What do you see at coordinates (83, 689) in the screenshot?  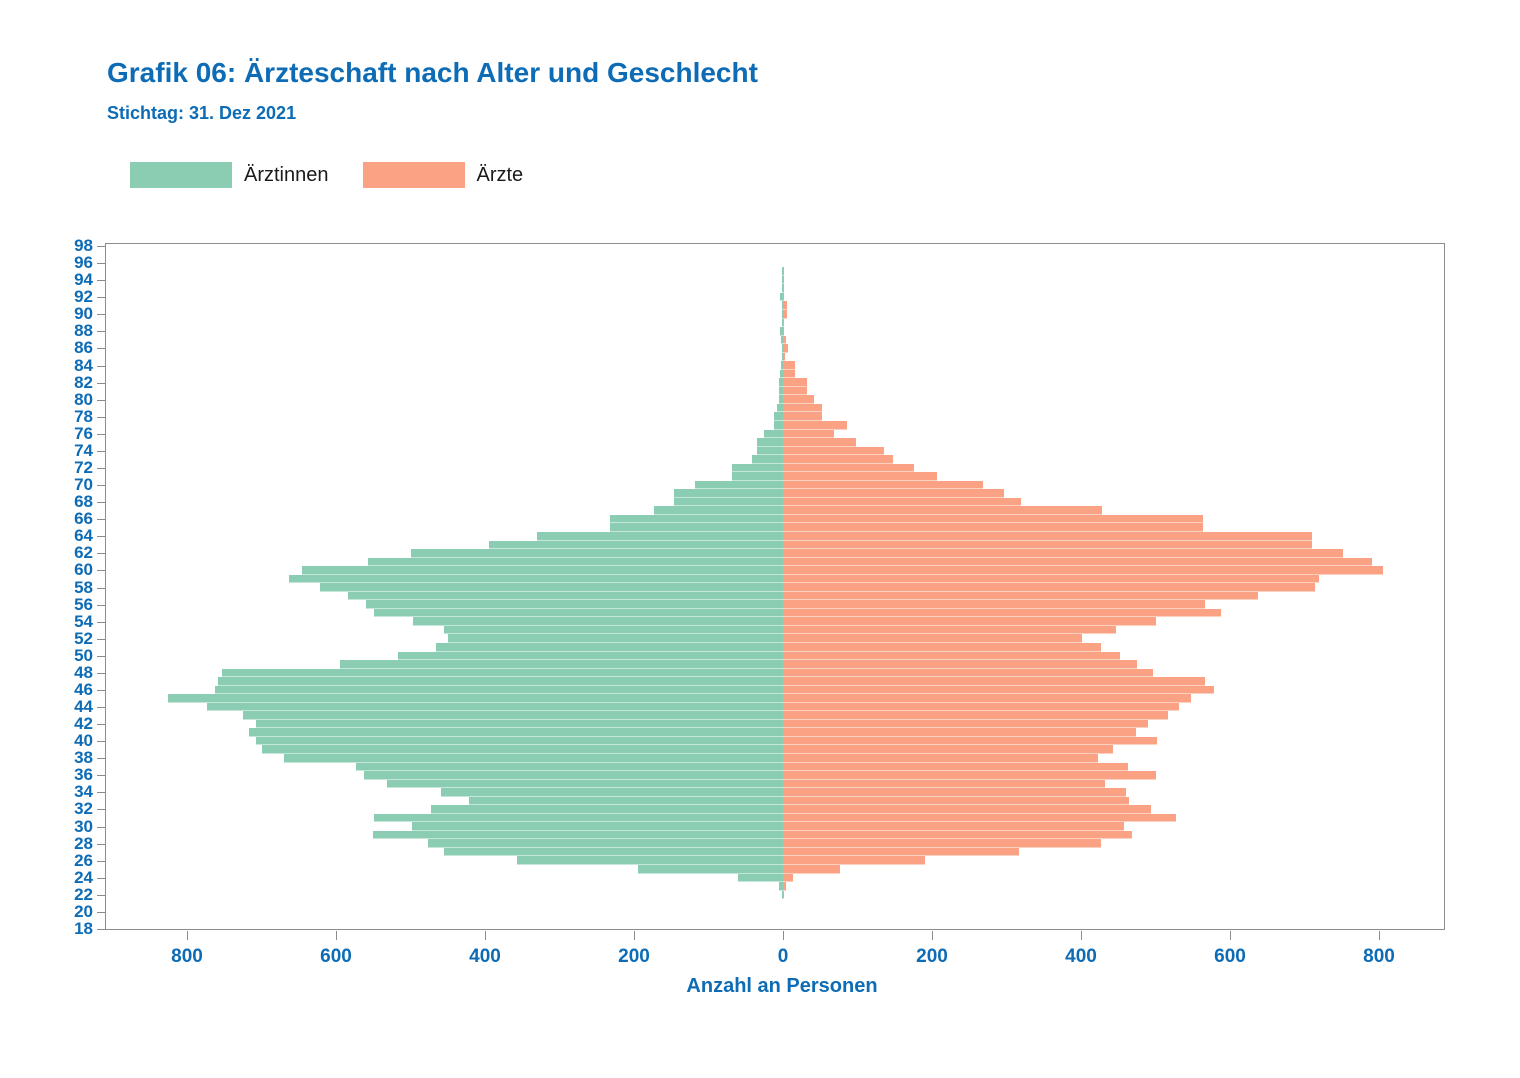 I see `y-tick-label-46: 46` at bounding box center [83, 689].